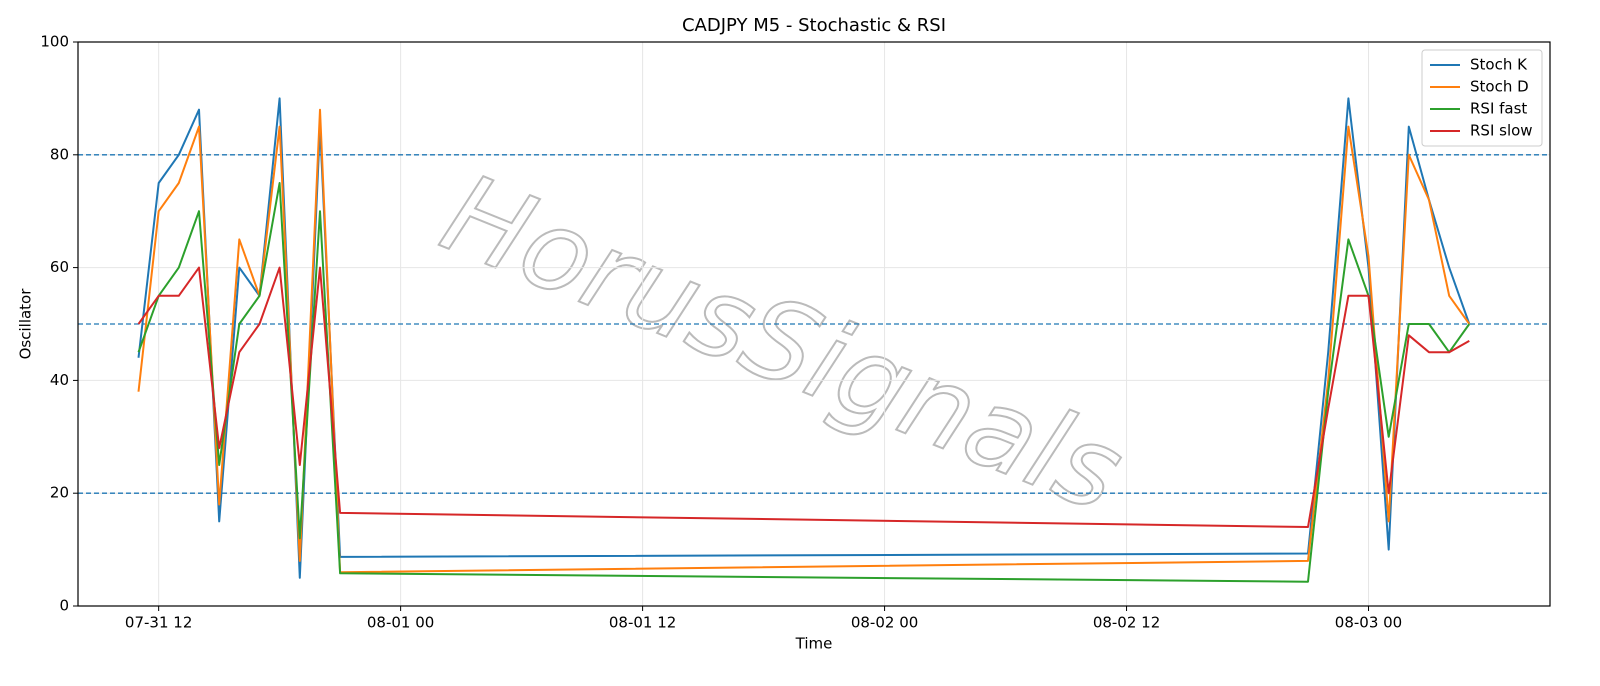  What do you see at coordinates (59, 267) in the screenshot?
I see `y-tick-label: 60` at bounding box center [59, 267].